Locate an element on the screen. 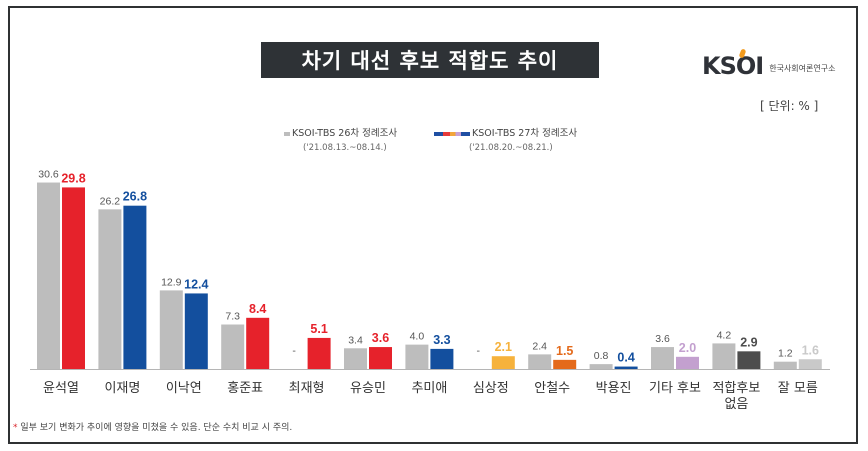 This screenshot has width=868, height=451. logo-text: KSOI is located at coordinates (733, 66).